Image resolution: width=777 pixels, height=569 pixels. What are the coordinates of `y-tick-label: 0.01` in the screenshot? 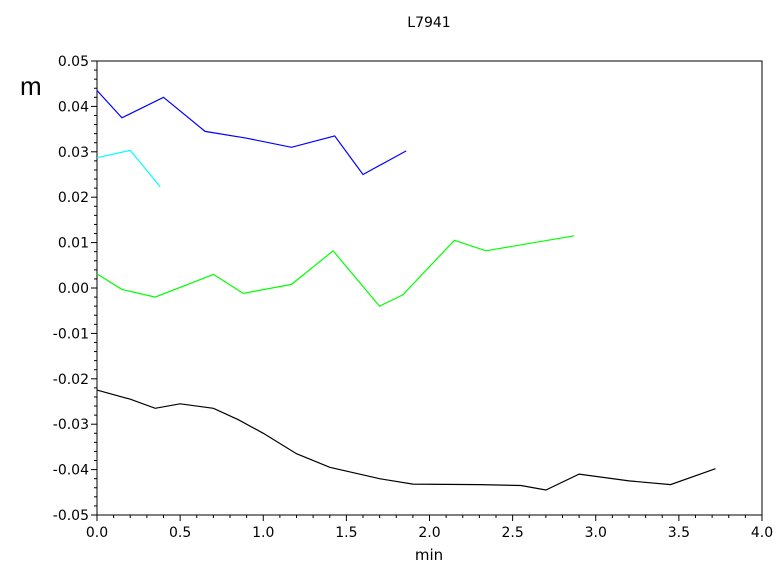 It's located at (73, 244).